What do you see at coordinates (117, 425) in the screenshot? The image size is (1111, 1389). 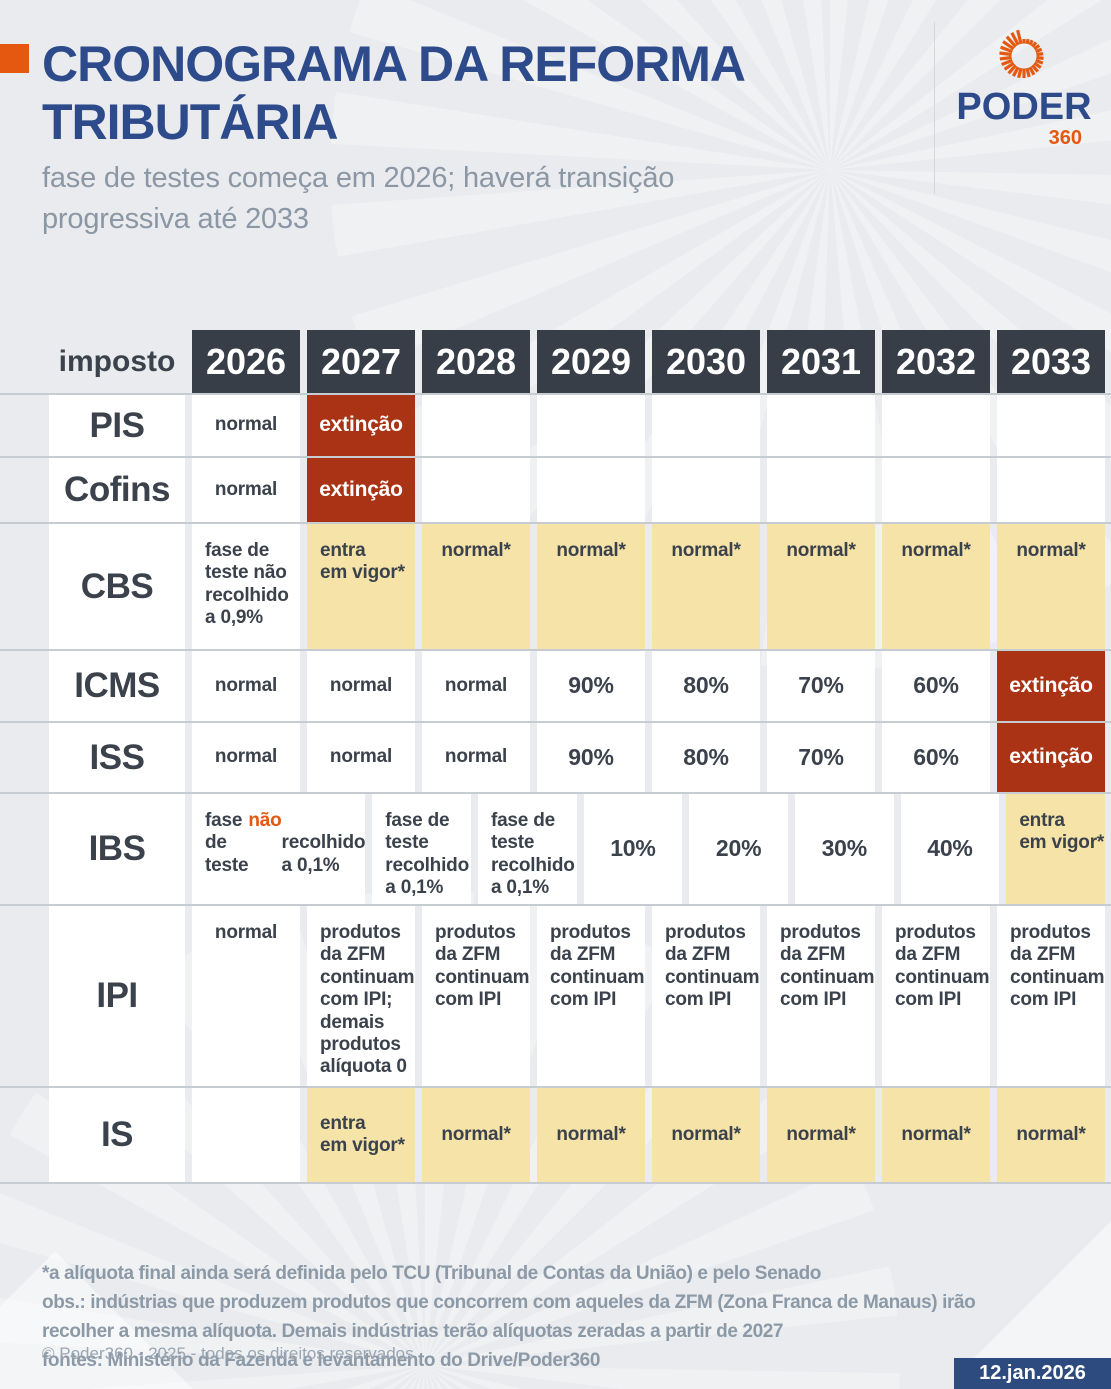 I see `row-label-pis: PIS` at bounding box center [117, 425].